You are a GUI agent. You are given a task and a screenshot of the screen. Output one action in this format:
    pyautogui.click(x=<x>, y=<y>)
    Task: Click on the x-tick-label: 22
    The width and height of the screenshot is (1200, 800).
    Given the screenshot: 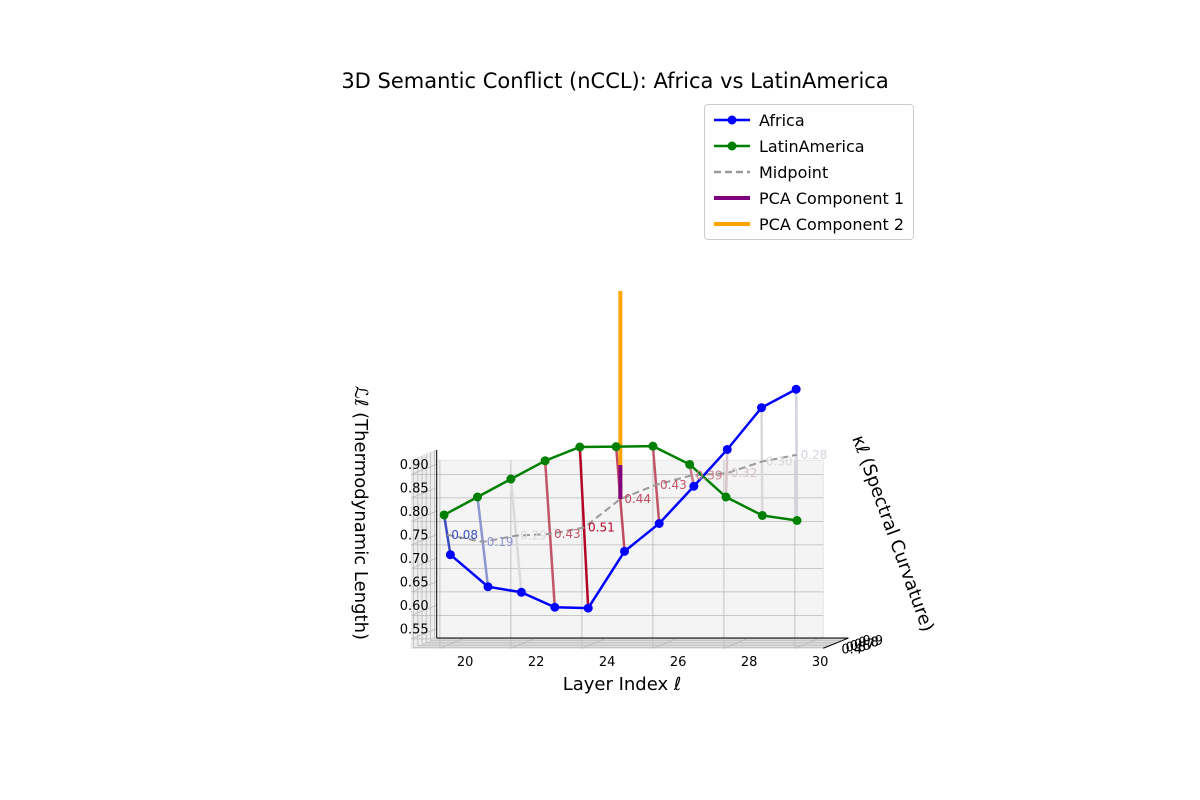 What is the action you would take?
    pyautogui.click(x=536, y=662)
    